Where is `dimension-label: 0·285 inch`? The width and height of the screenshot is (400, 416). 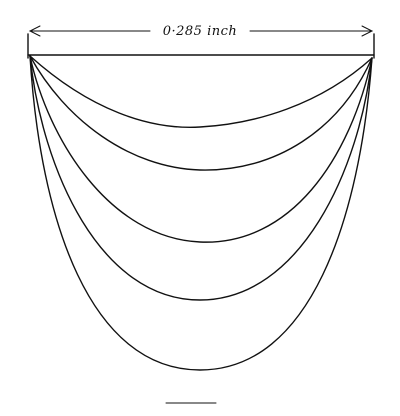
dimension-label: 0·285 inch is located at coordinates (200, 31).